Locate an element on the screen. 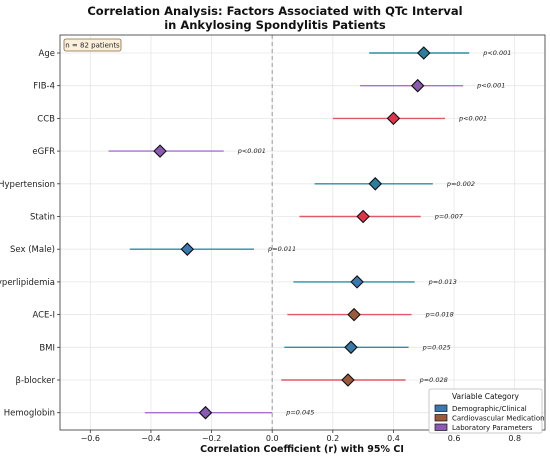 This screenshot has width=550, height=456. p-value-label-7: p=0.013 is located at coordinates (442, 282).